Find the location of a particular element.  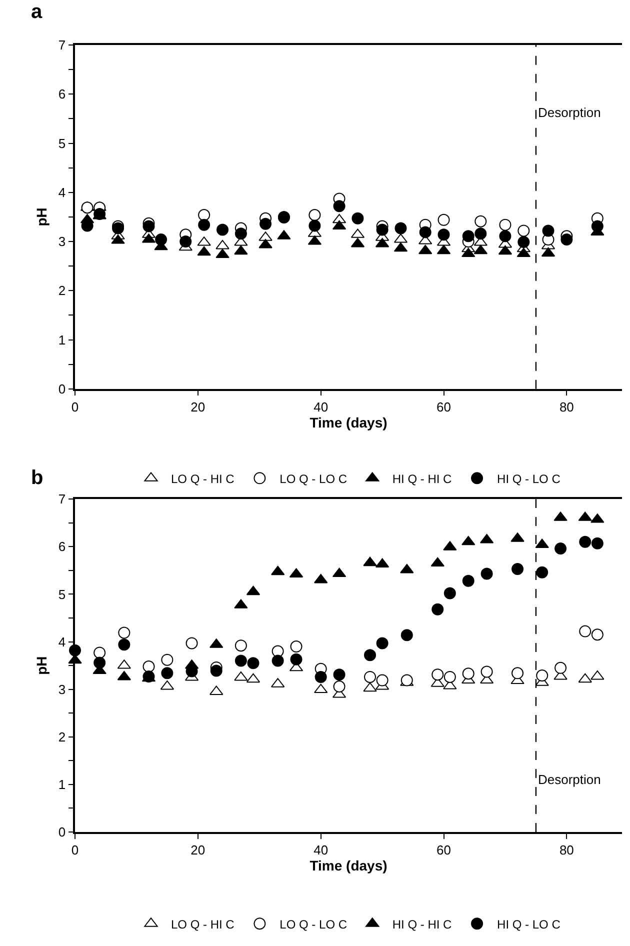

chart-title: b is located at coordinates (37, 478).